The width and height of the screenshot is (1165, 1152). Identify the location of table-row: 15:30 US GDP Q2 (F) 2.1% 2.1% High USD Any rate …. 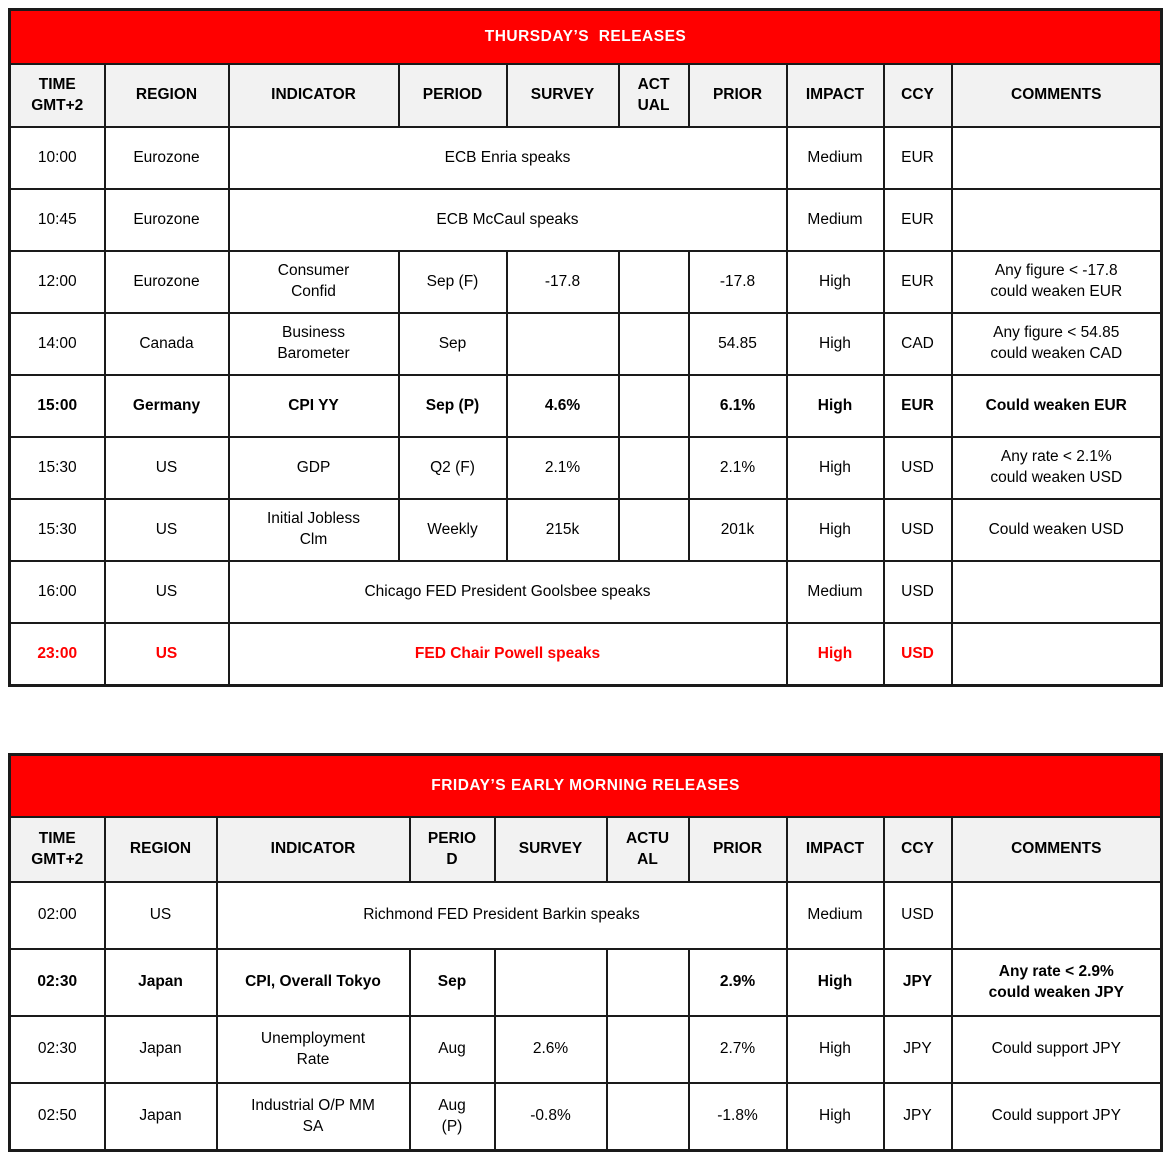
(585, 468).